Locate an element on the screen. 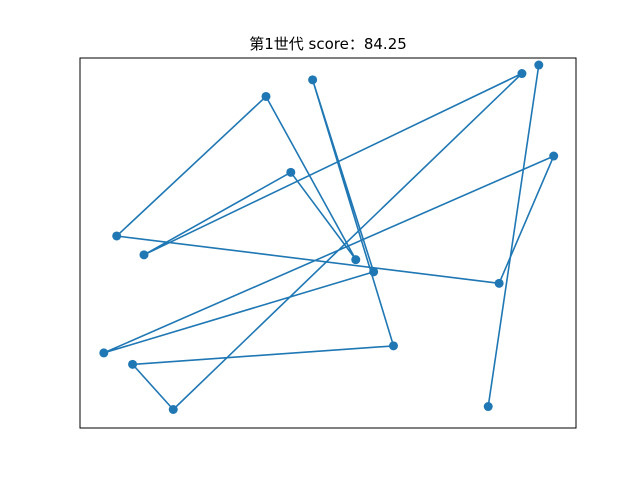  chart-title: 第1世代 score：84.25 is located at coordinates (328, 44).